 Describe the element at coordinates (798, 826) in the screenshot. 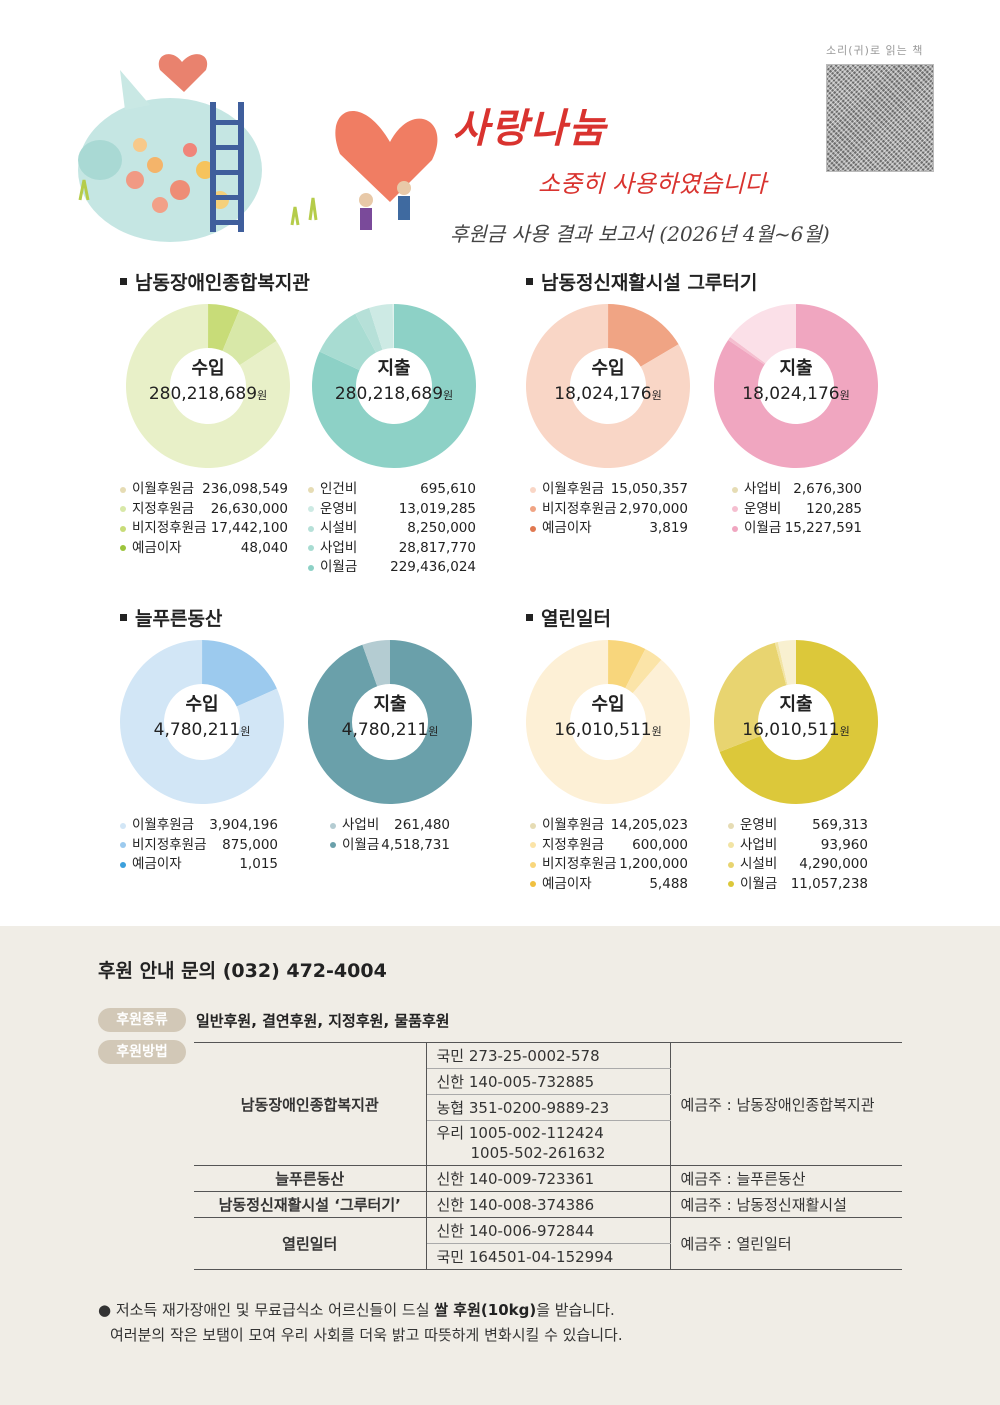

I see `legend-row: 운영비 569,313` at that location.